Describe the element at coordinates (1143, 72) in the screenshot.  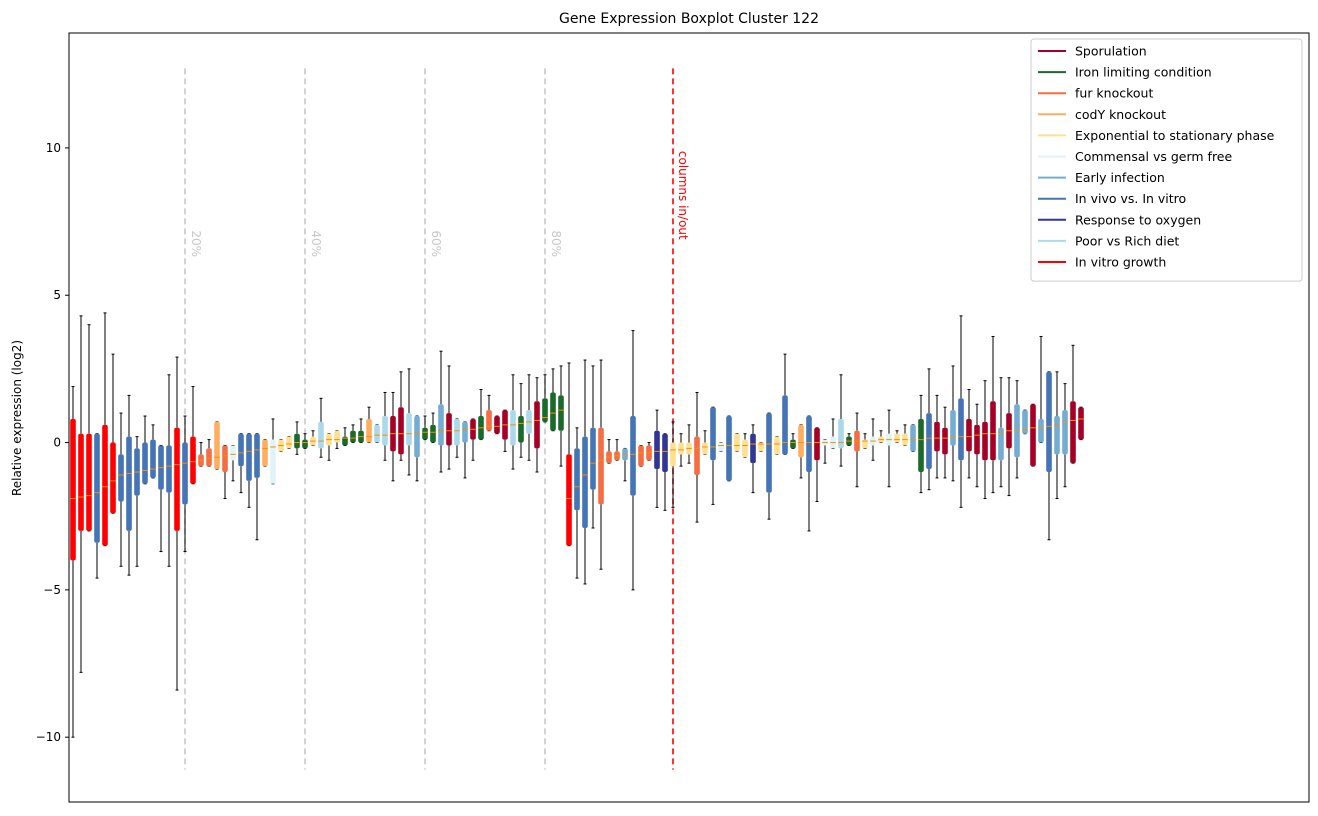
I see `legend-entry: Iron limiting condition` at that location.